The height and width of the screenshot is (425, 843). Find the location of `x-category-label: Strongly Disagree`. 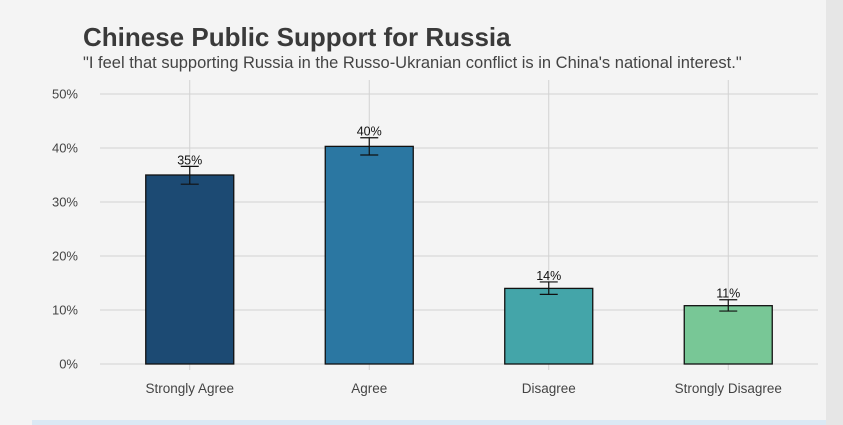

x-category-label: Strongly Disagree is located at coordinates (728, 388).